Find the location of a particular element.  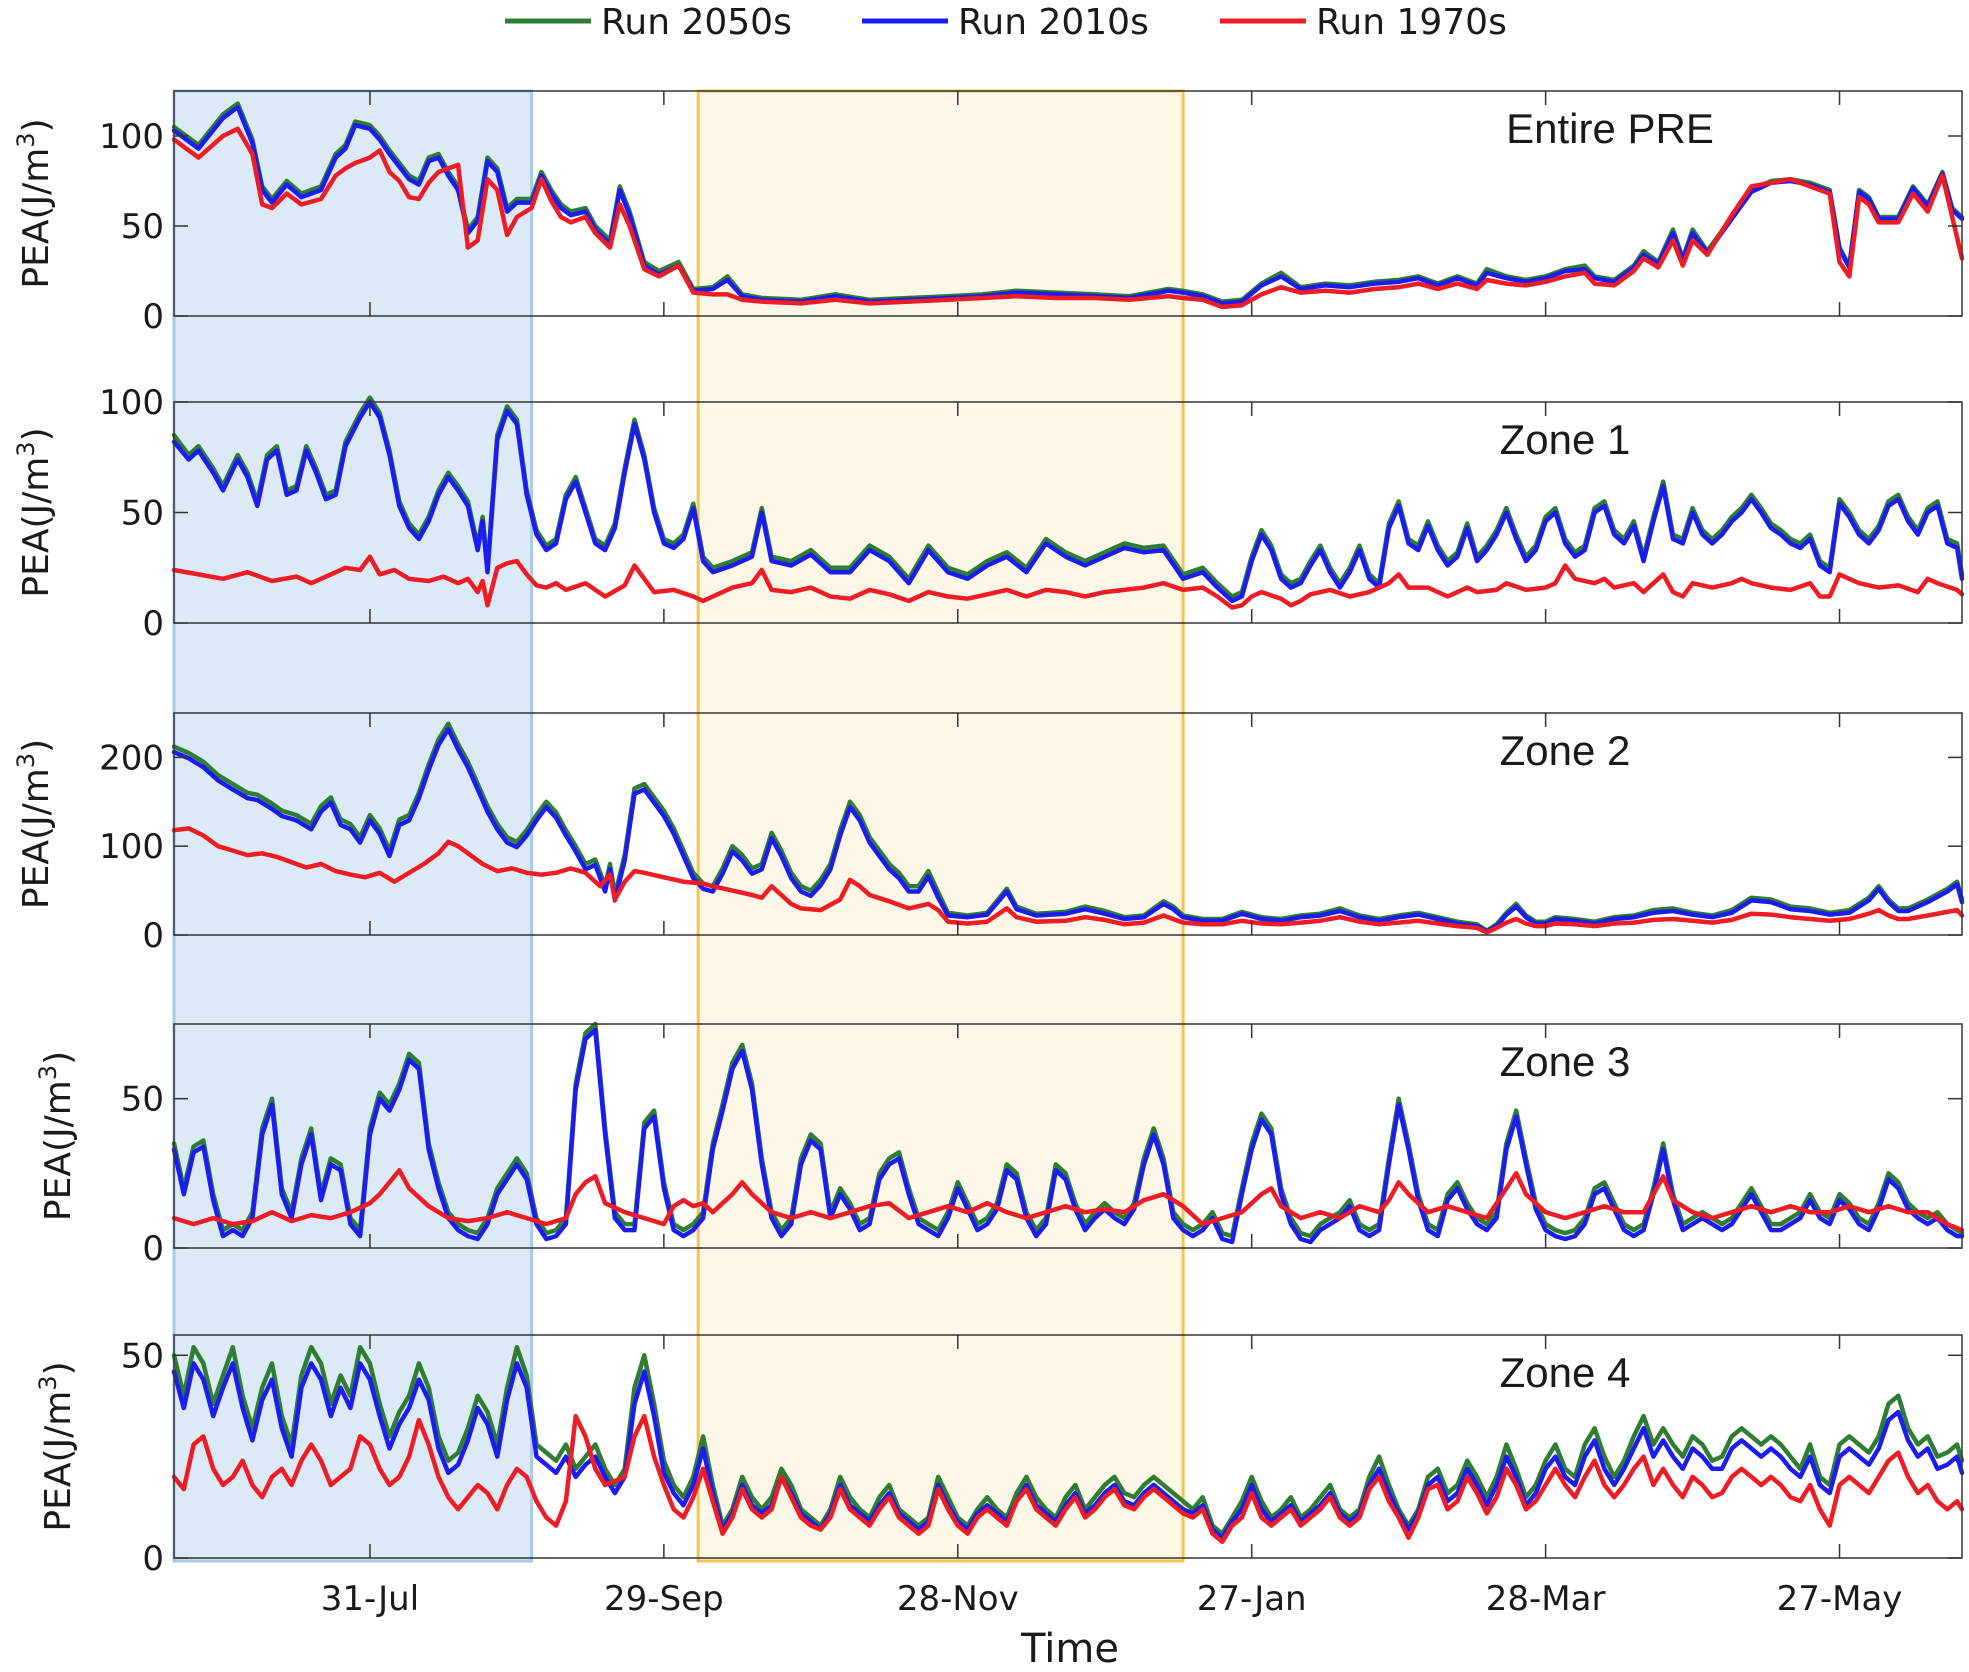

legend-label: Run 2010s is located at coordinates (1053, 22).